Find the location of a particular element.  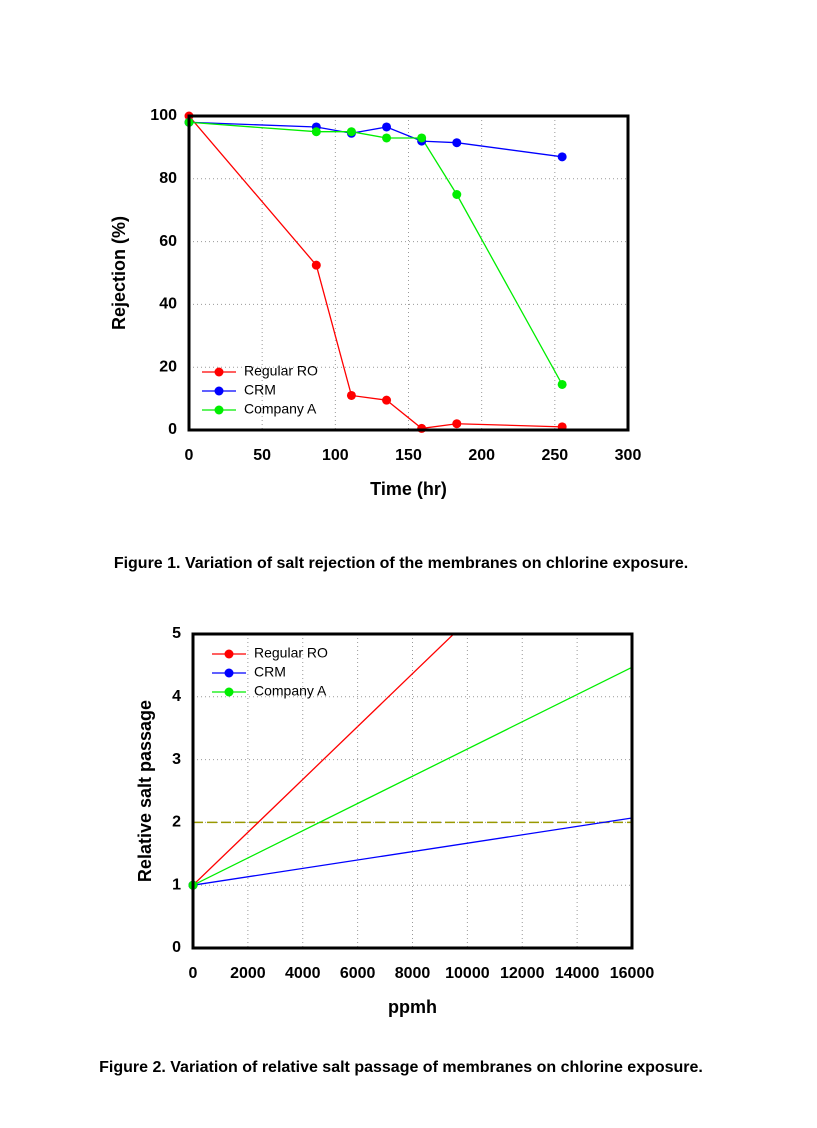

x-tick-label: 14000 is located at coordinates (577, 973).